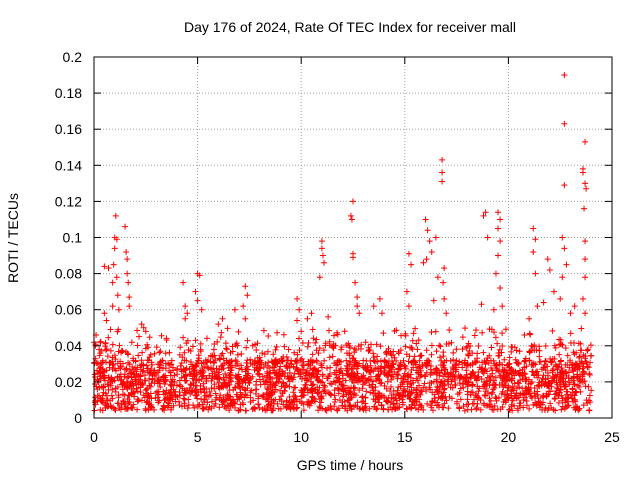 Image resolution: width=640 pixels, height=480 pixels. Describe the element at coordinates (73, 238) in the screenshot. I see `y-tick-label: 0.1` at that location.